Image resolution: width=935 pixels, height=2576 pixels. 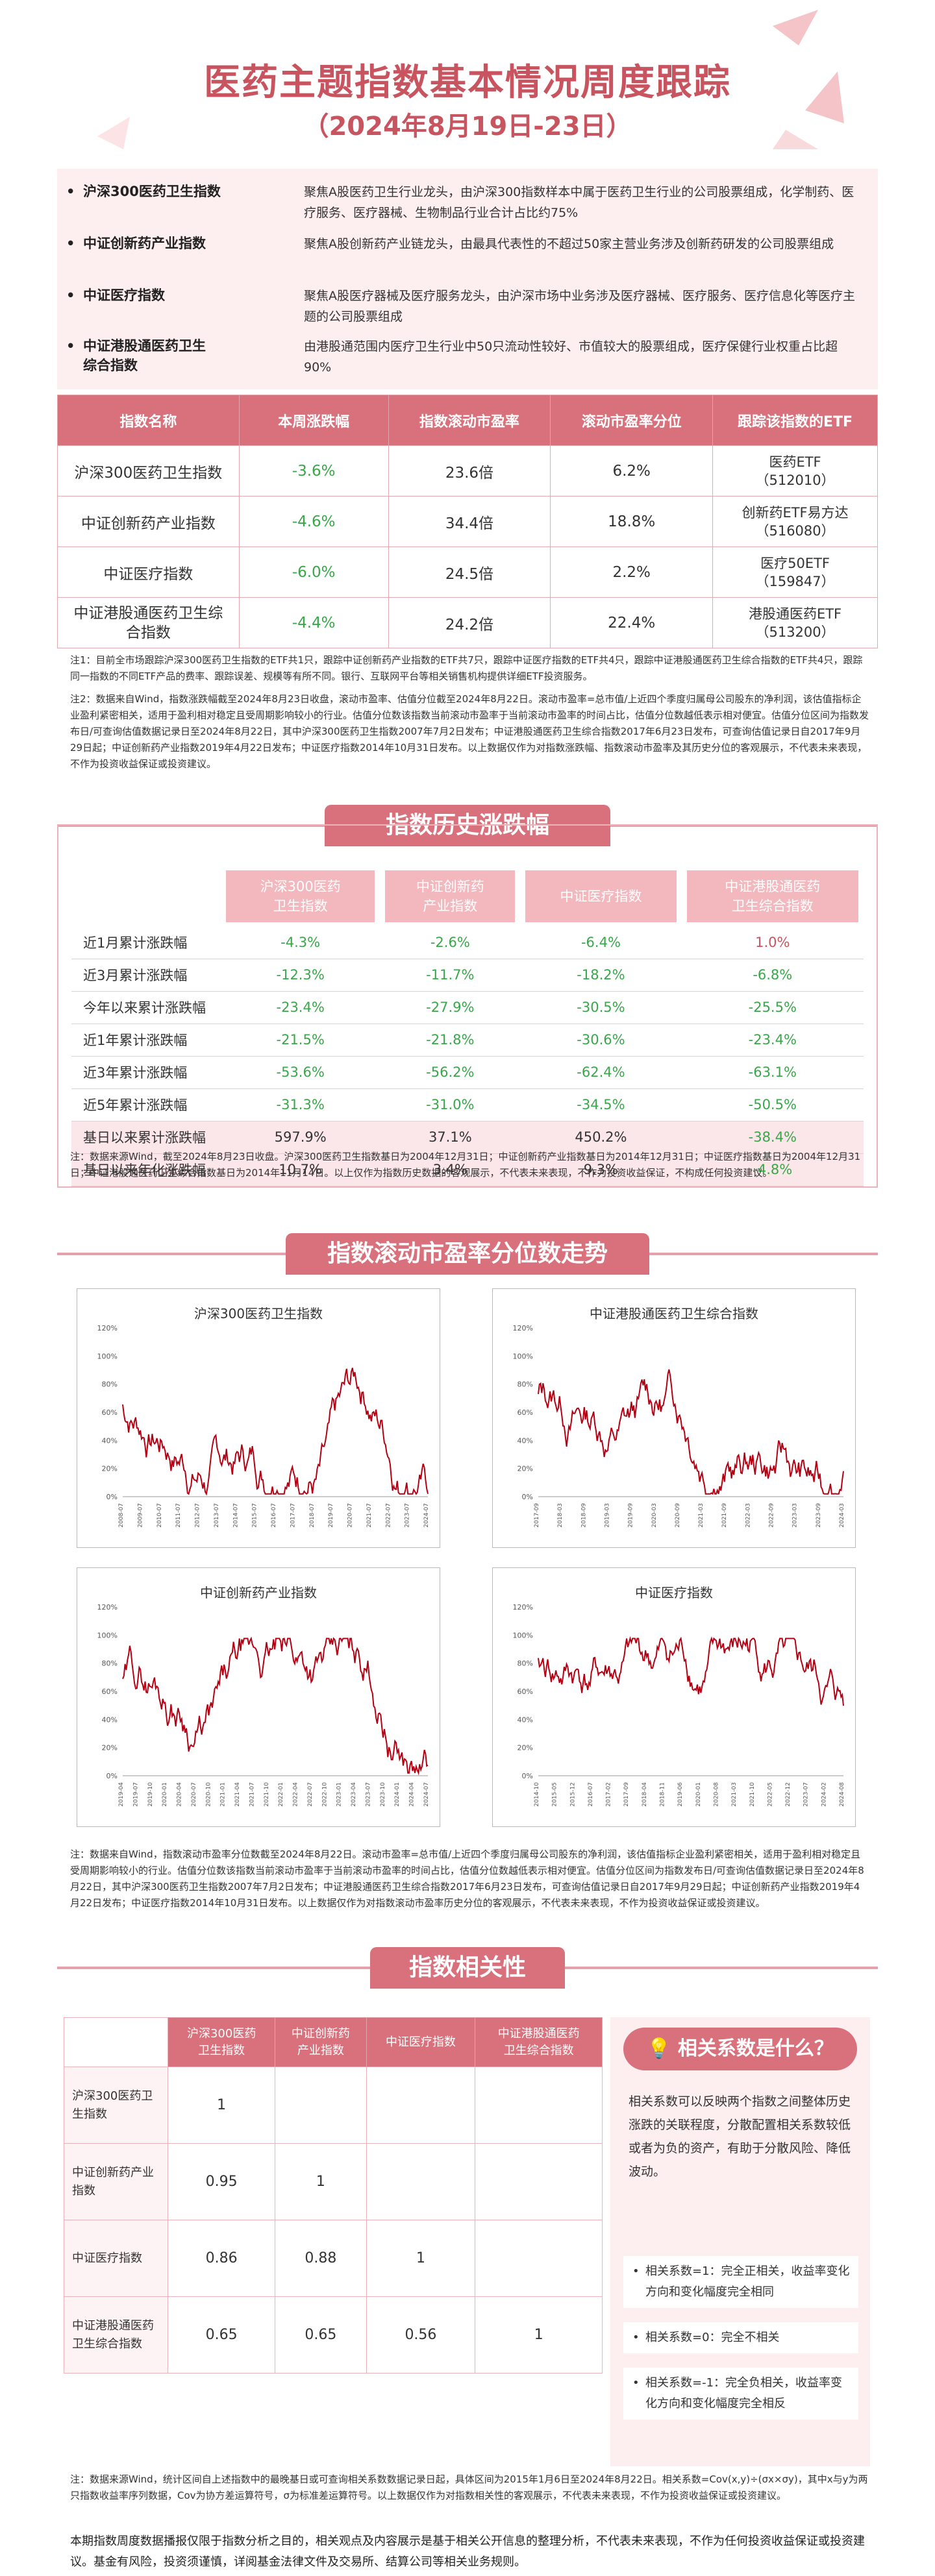 I want to click on col-header: 指数名称, so click(x=148, y=420).